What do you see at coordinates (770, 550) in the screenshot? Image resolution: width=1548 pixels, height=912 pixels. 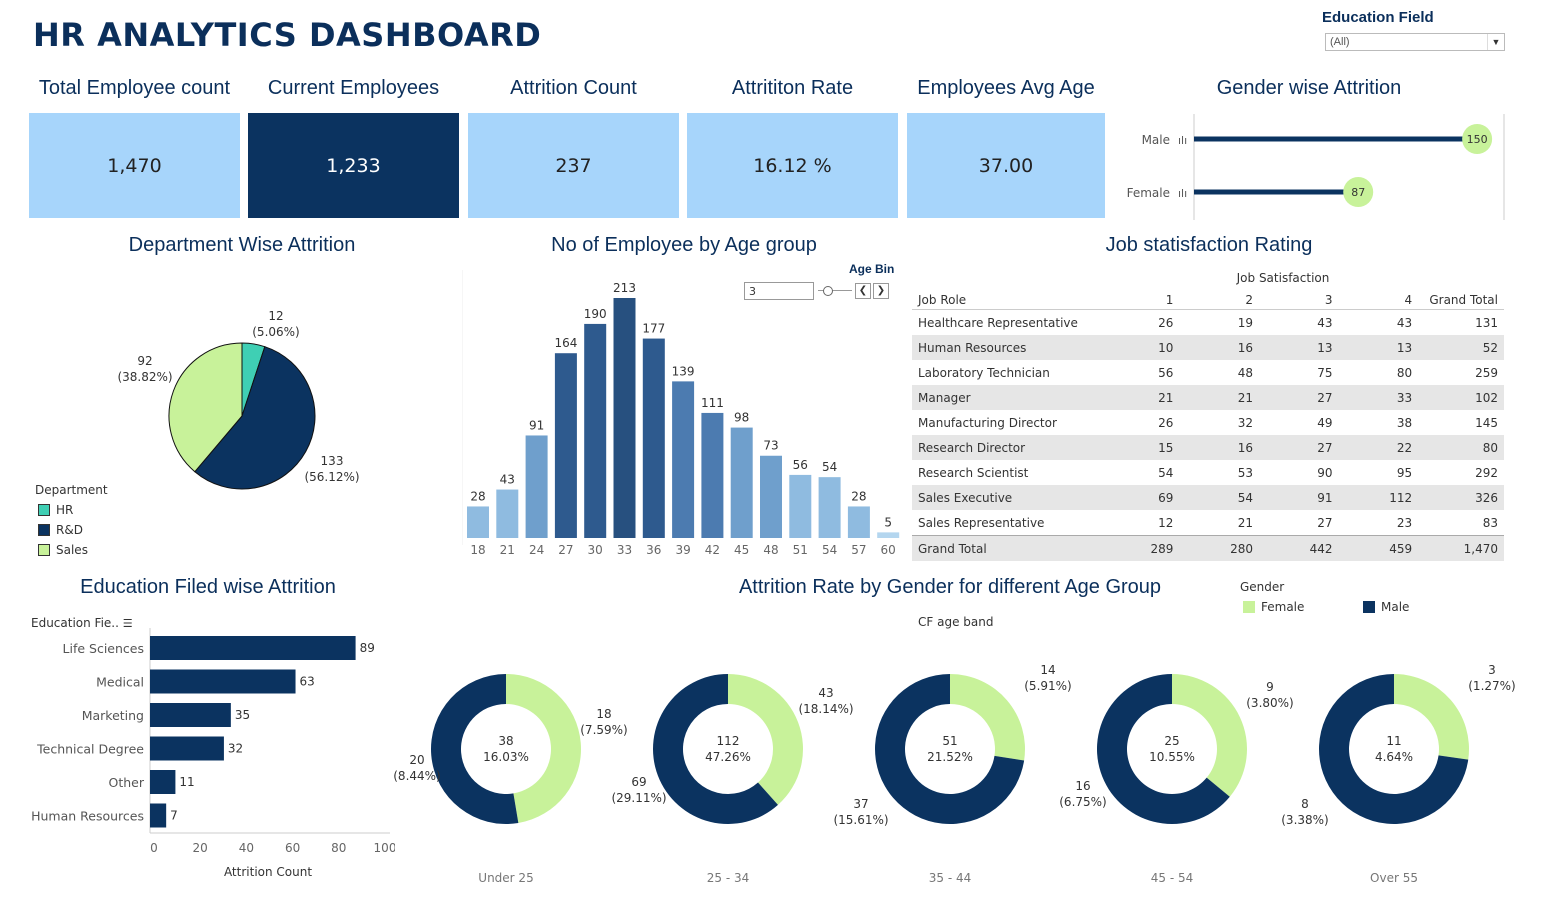 I see `age-tick-label: 48` at bounding box center [770, 550].